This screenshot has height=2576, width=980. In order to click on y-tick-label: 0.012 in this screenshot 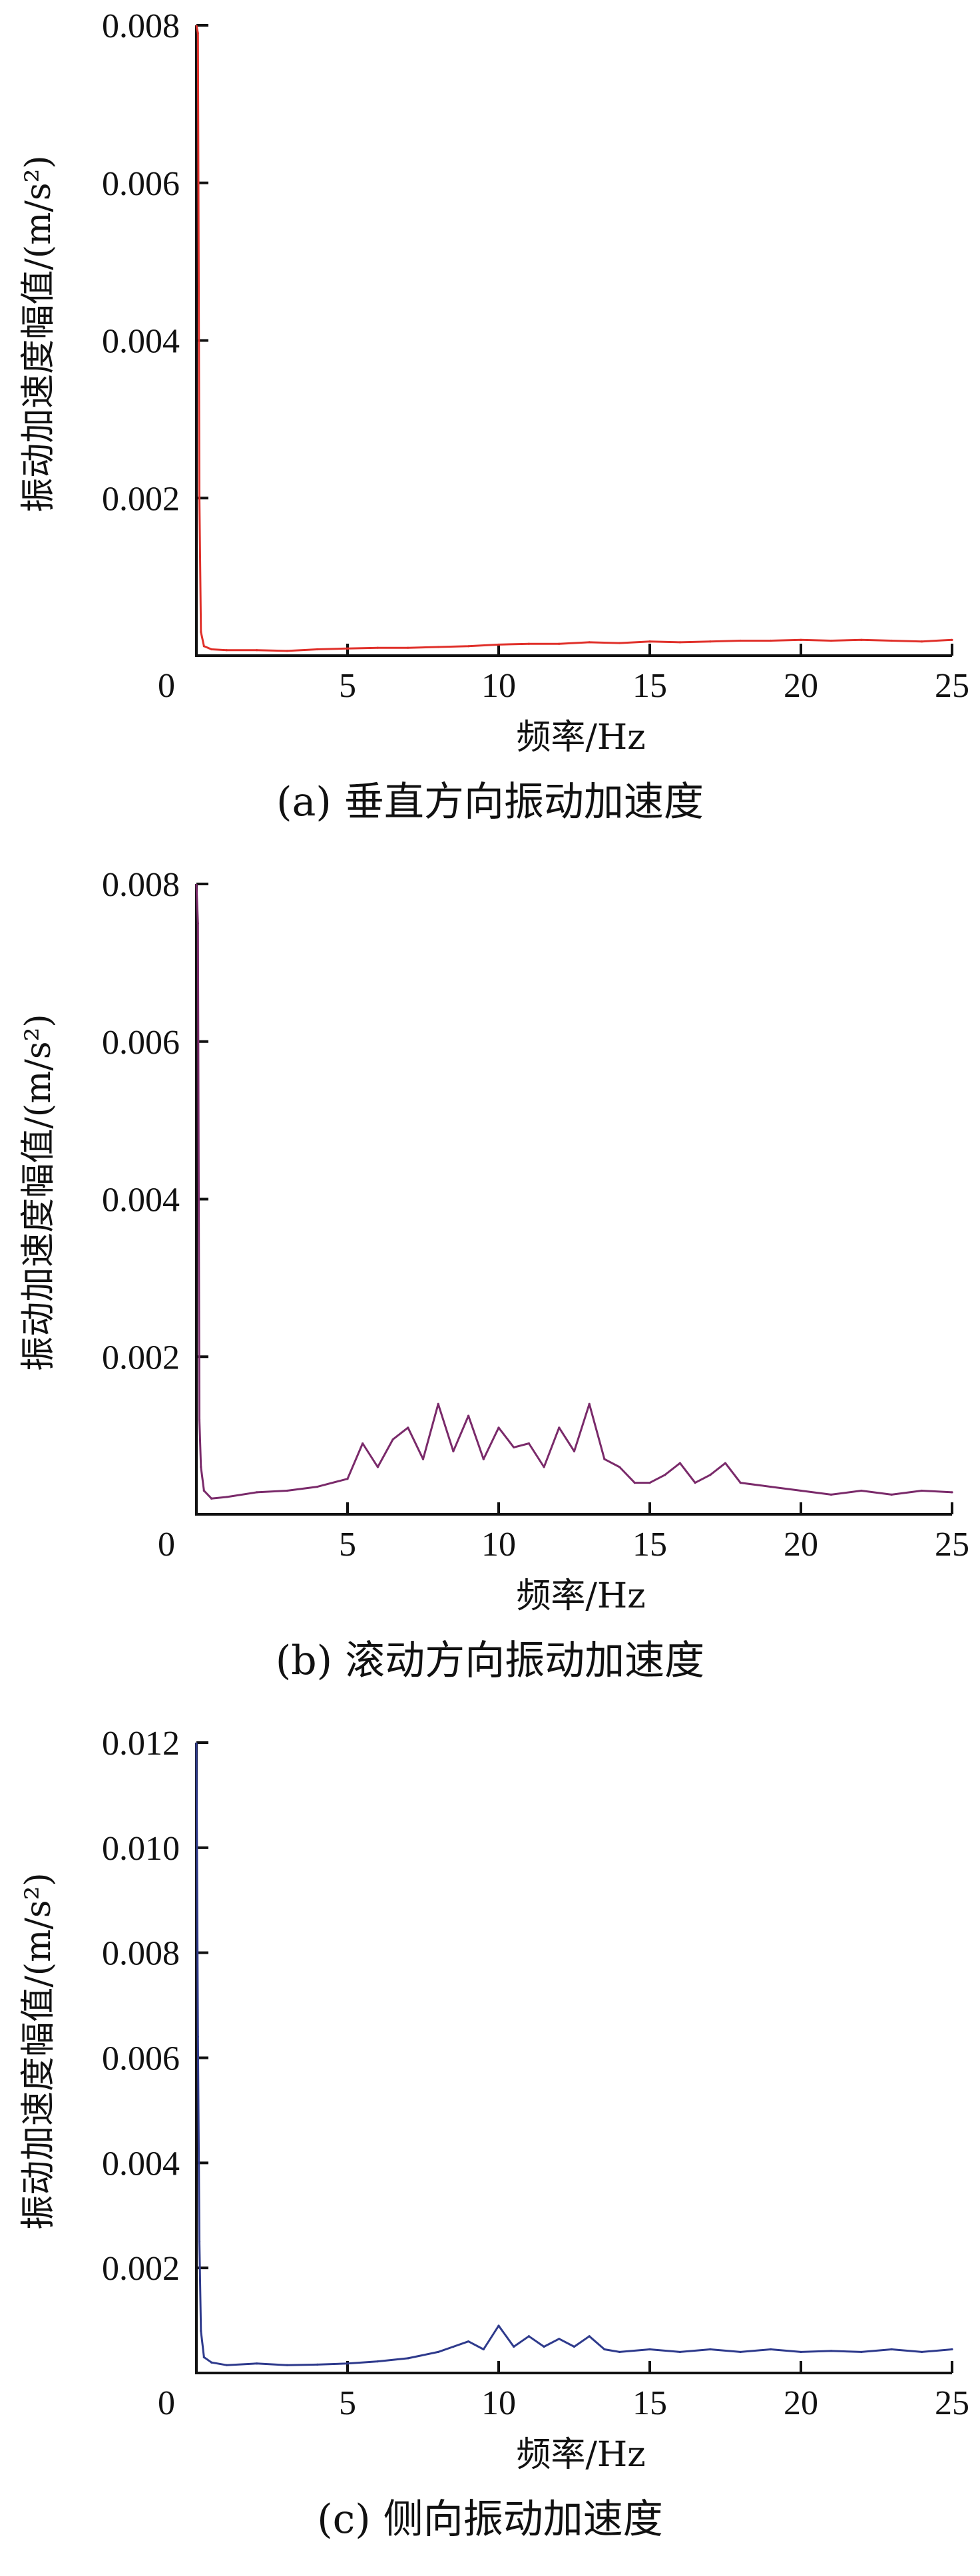, I will do `click(141, 1744)`.